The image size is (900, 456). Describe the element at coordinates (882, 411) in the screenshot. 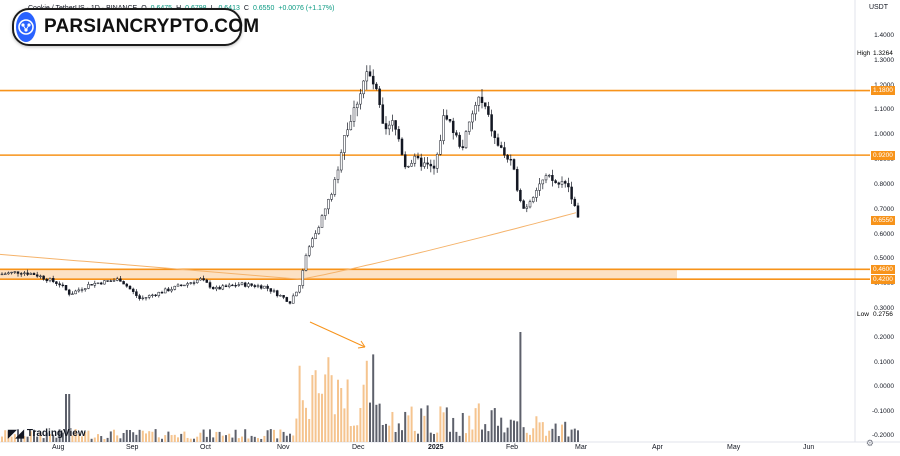

I see `volume-tick-label: -0.1000` at that location.